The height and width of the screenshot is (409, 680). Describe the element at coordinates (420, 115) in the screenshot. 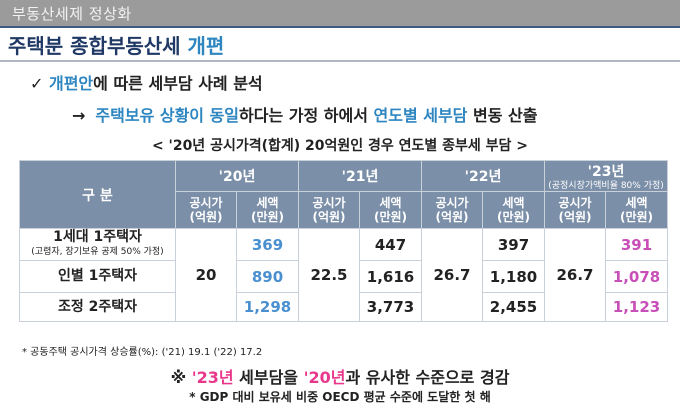

I see `bullet-2-blue2: 연도별 세부담` at that location.